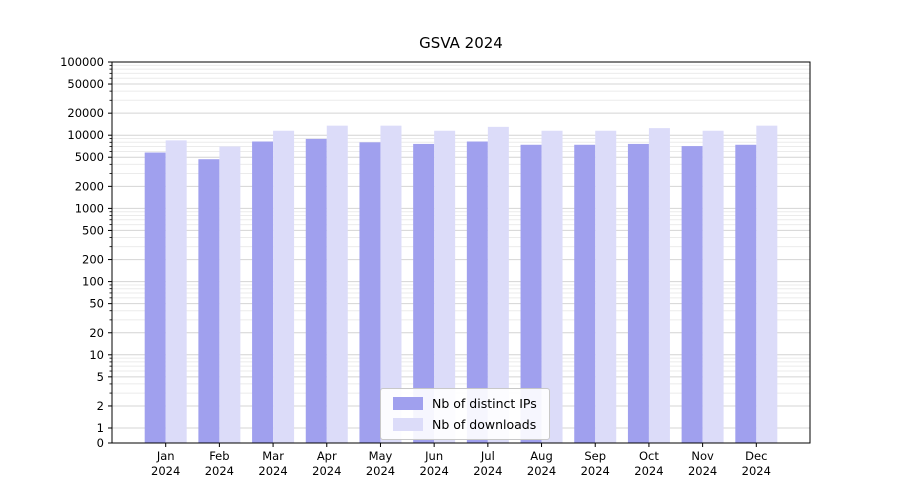  What do you see at coordinates (552, 287) in the screenshot?
I see `bar-downloads-aug` at bounding box center [552, 287].